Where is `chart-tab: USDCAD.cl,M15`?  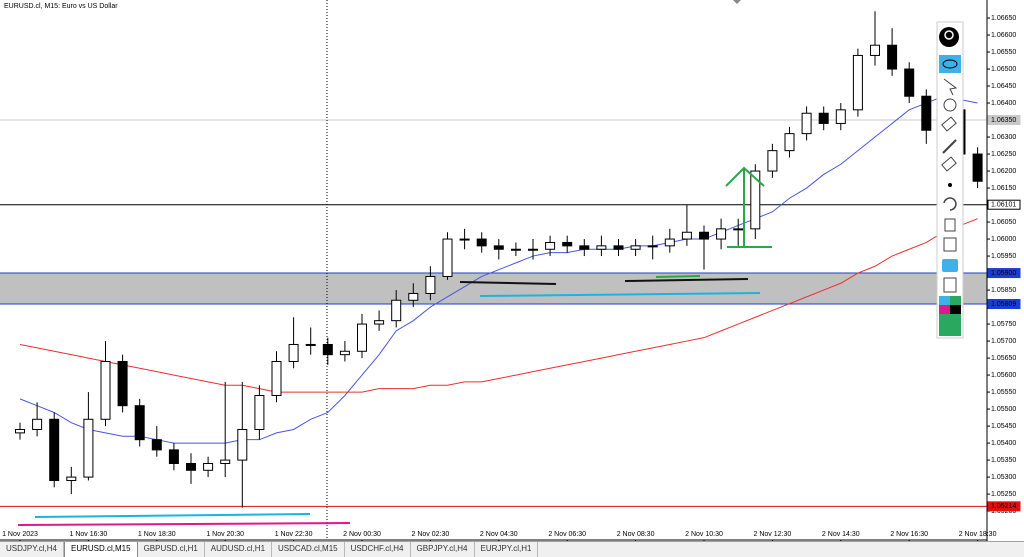 chart-tab: USDCAD.cl,M15 is located at coordinates (308, 549).